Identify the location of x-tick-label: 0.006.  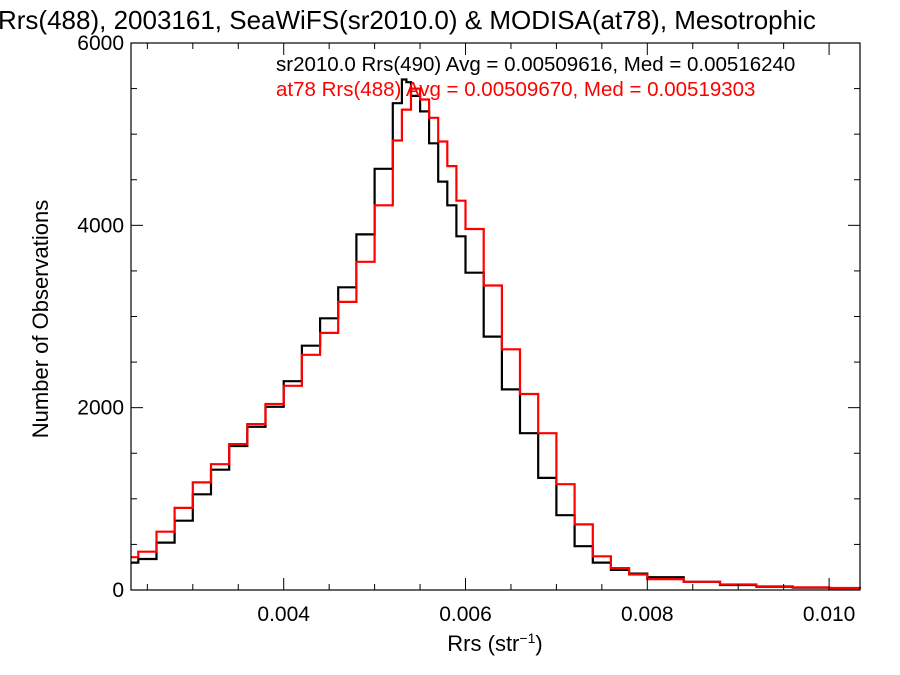
(465, 614).